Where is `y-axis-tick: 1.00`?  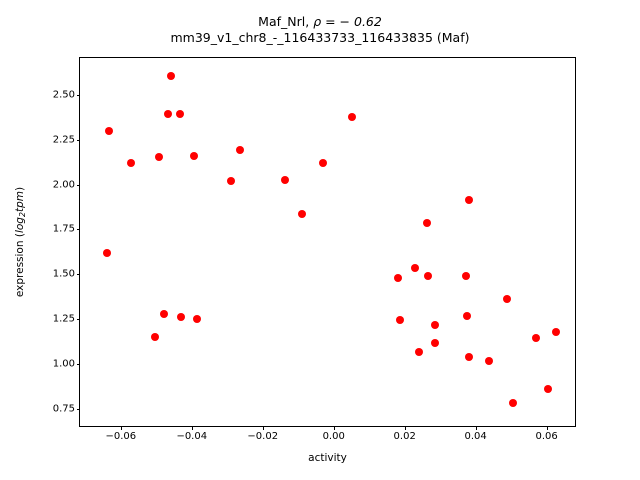 y-axis-tick: 1.00 is located at coordinates (66, 364).